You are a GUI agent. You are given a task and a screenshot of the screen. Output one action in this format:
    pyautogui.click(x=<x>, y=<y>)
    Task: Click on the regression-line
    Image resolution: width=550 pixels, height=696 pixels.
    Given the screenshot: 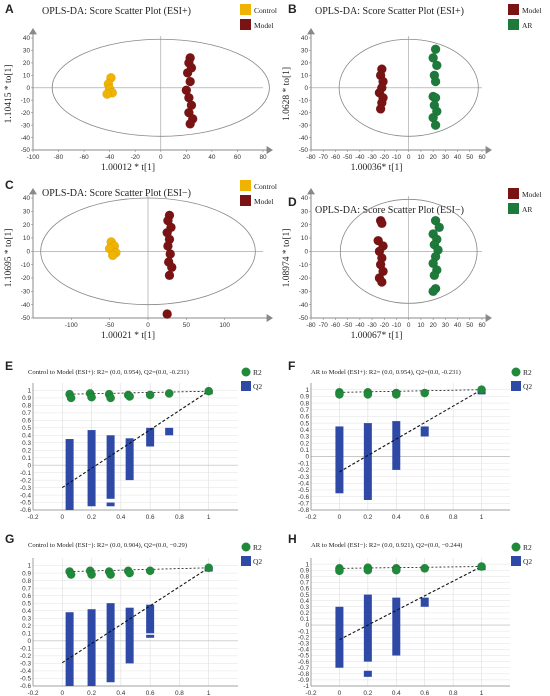 What is the action you would take?
    pyautogui.click(x=135, y=615)
    